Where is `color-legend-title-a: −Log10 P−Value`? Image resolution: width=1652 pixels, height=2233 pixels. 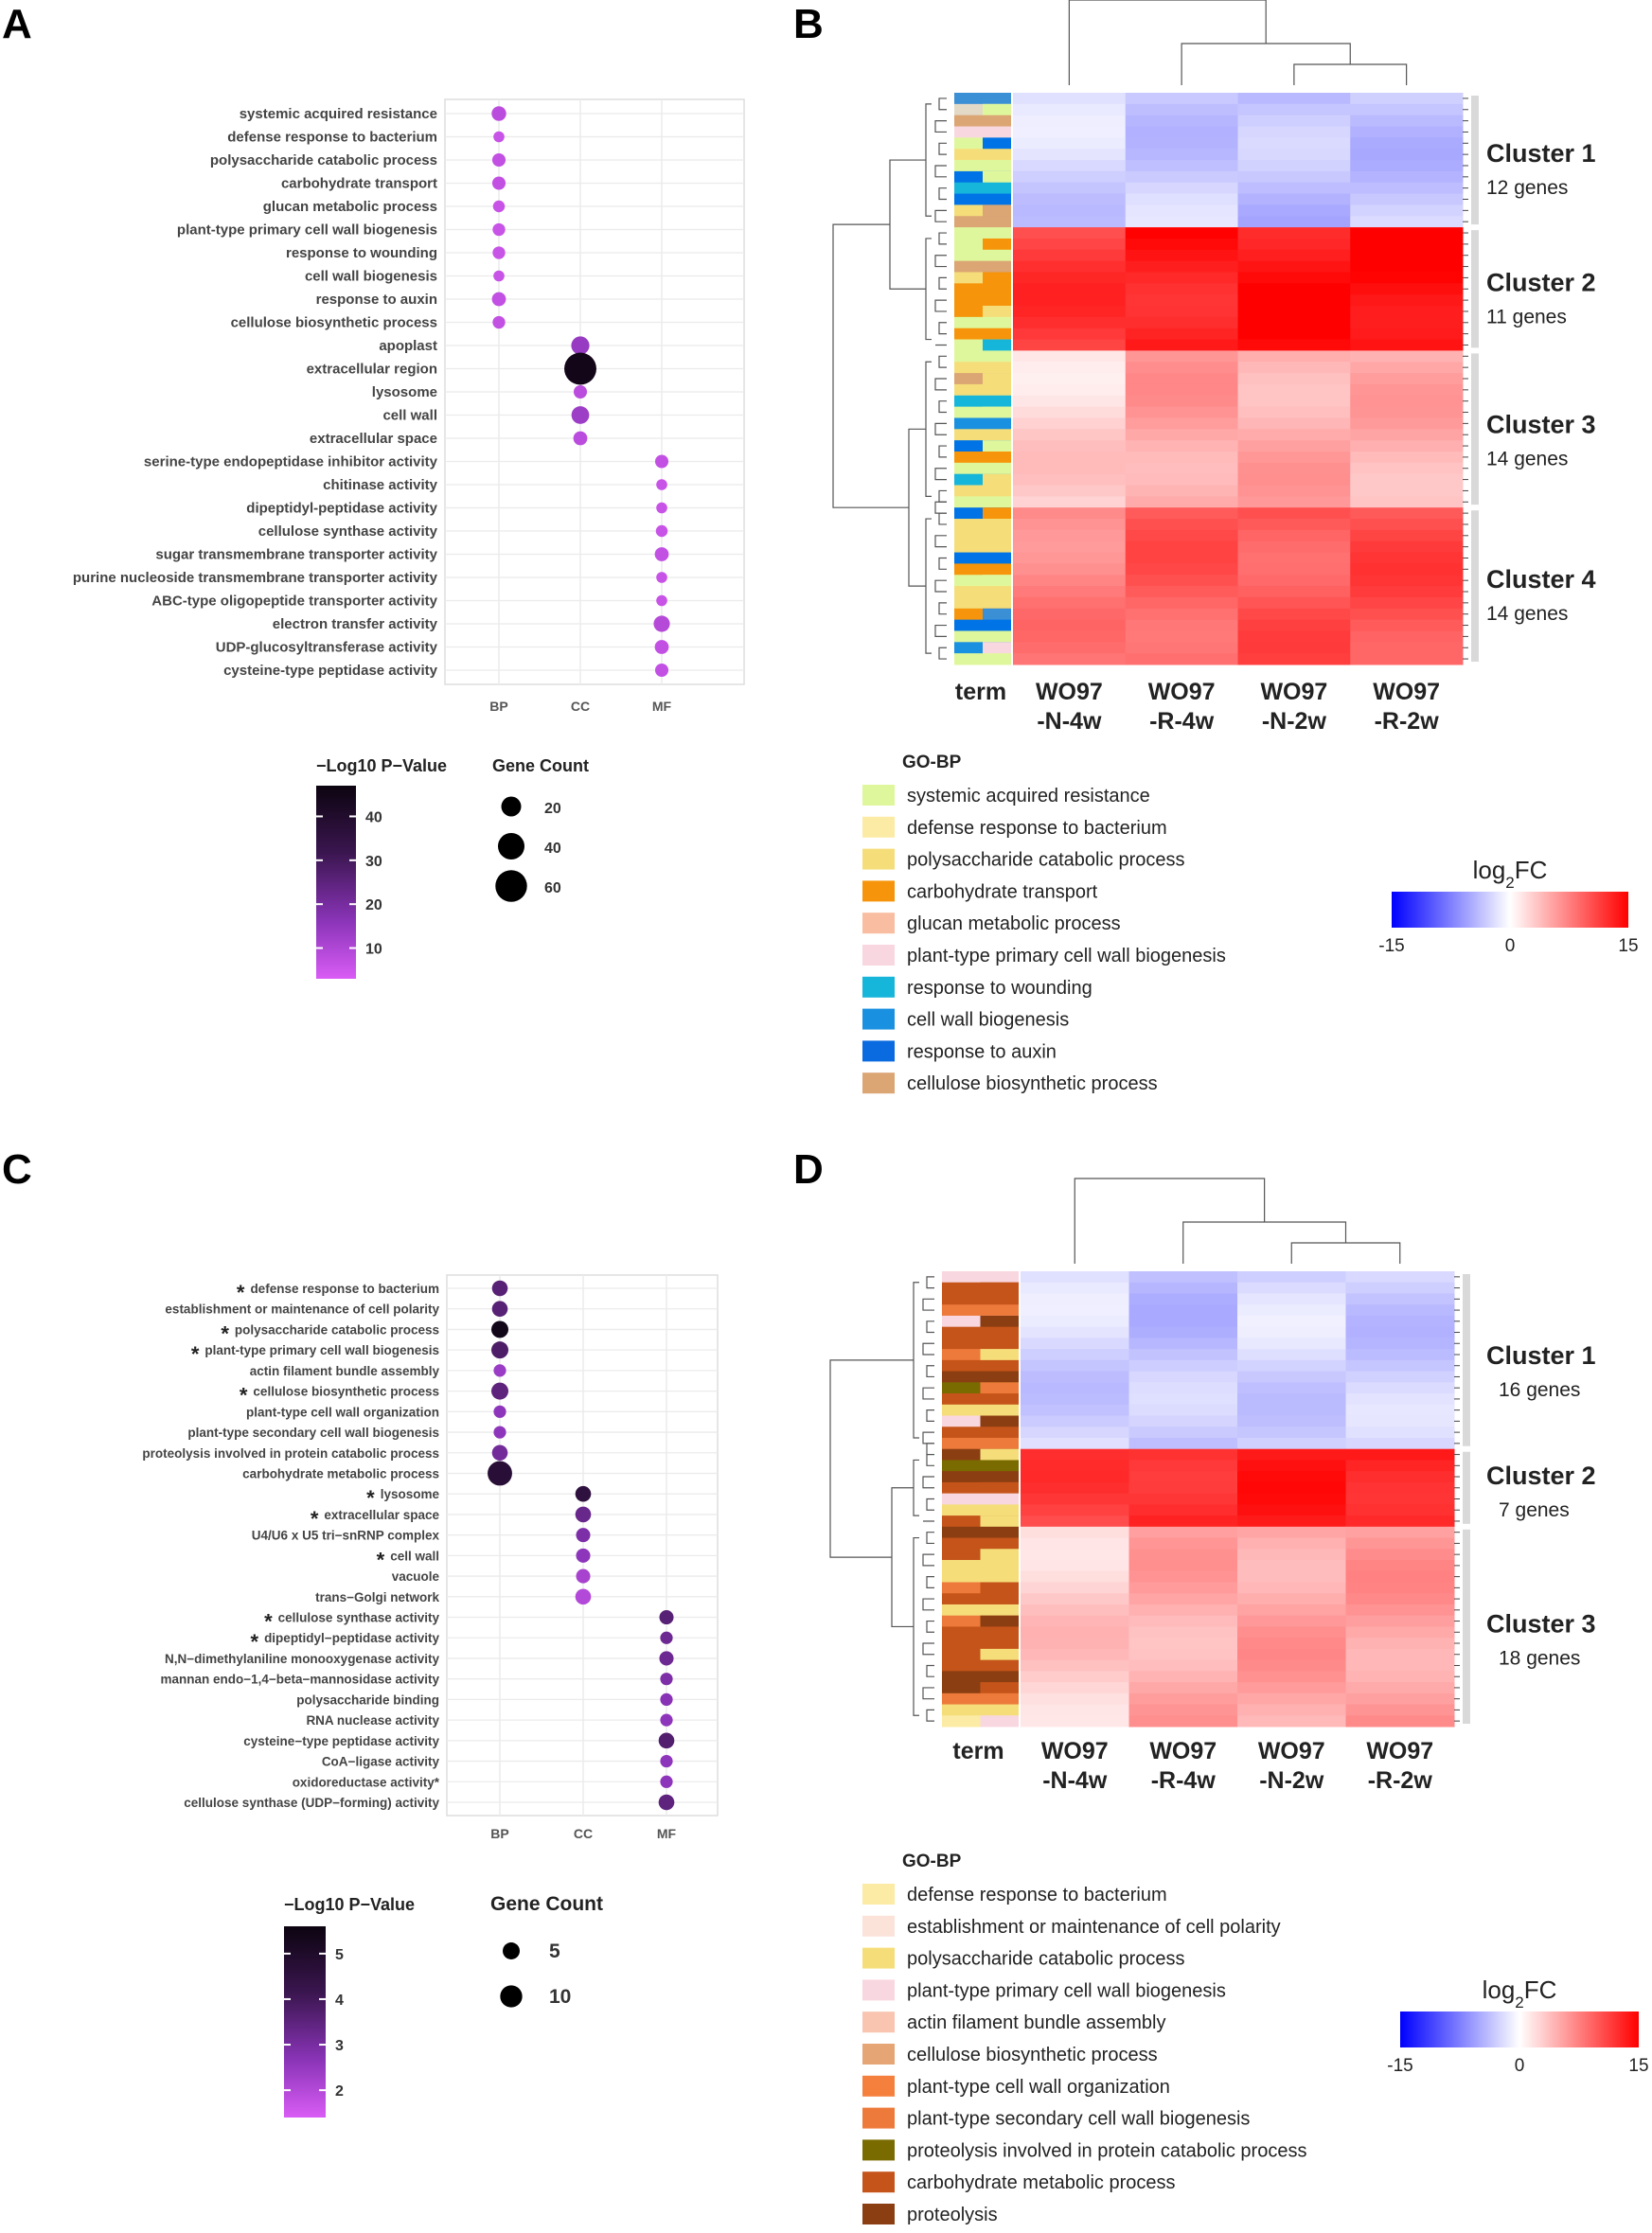 color-legend-title-a: −Log10 P−Value is located at coordinates (381, 766).